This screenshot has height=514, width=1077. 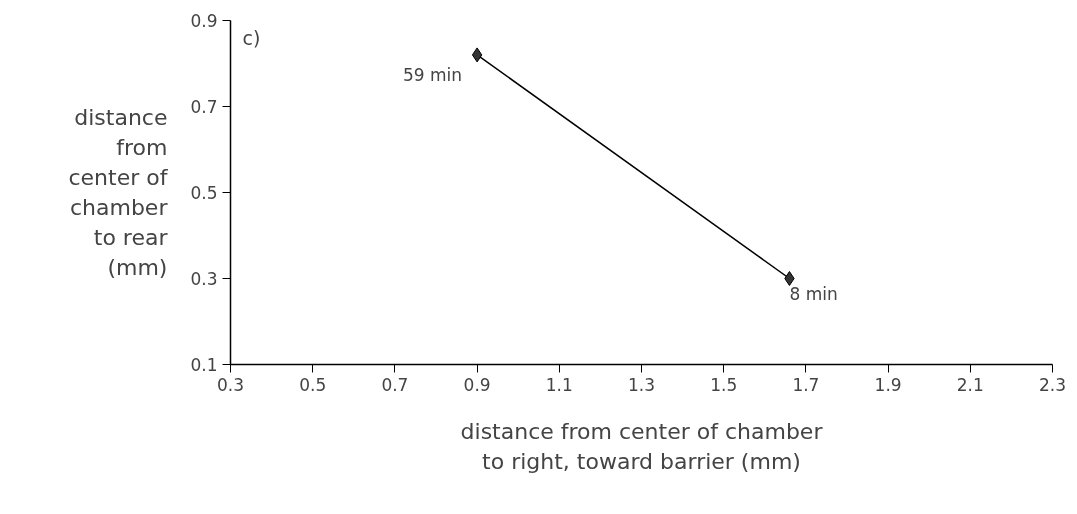 What do you see at coordinates (559, 384) in the screenshot?
I see `x-tick-label: 1.1` at bounding box center [559, 384].